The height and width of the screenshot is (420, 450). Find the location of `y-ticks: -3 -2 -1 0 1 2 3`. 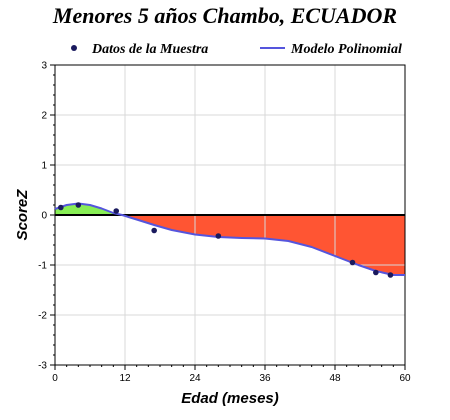

y-ticks: -3 -2 -1 0 1 2 3 is located at coordinates (46, 216).